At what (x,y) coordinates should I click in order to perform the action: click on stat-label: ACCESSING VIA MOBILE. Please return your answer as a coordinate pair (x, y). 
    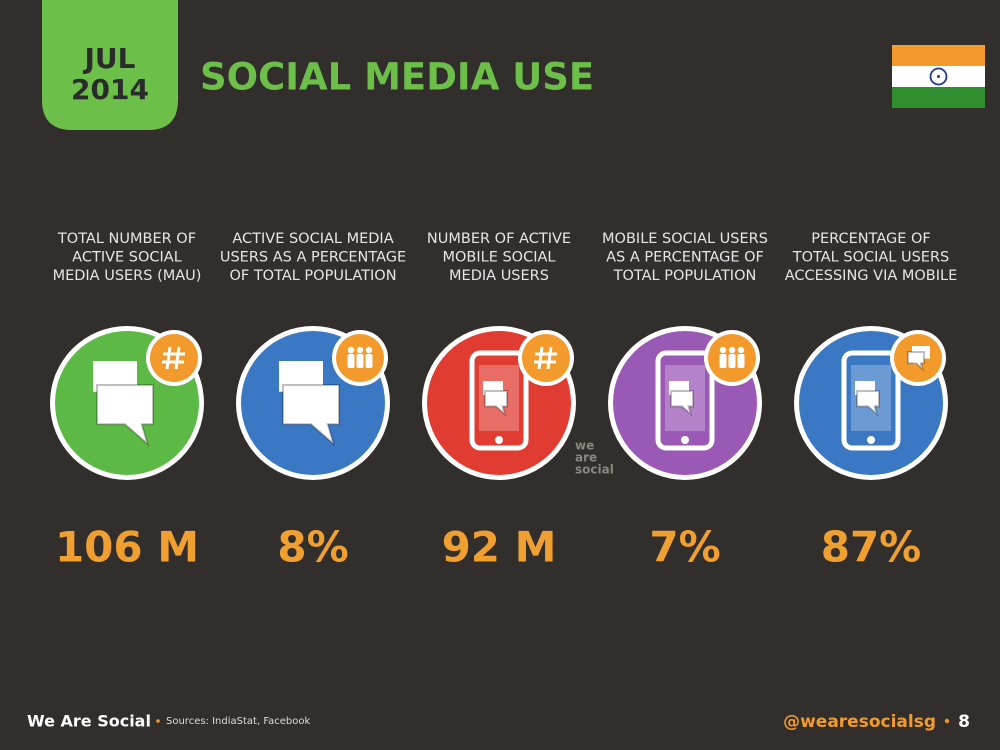
    Looking at the image, I should click on (871, 276).